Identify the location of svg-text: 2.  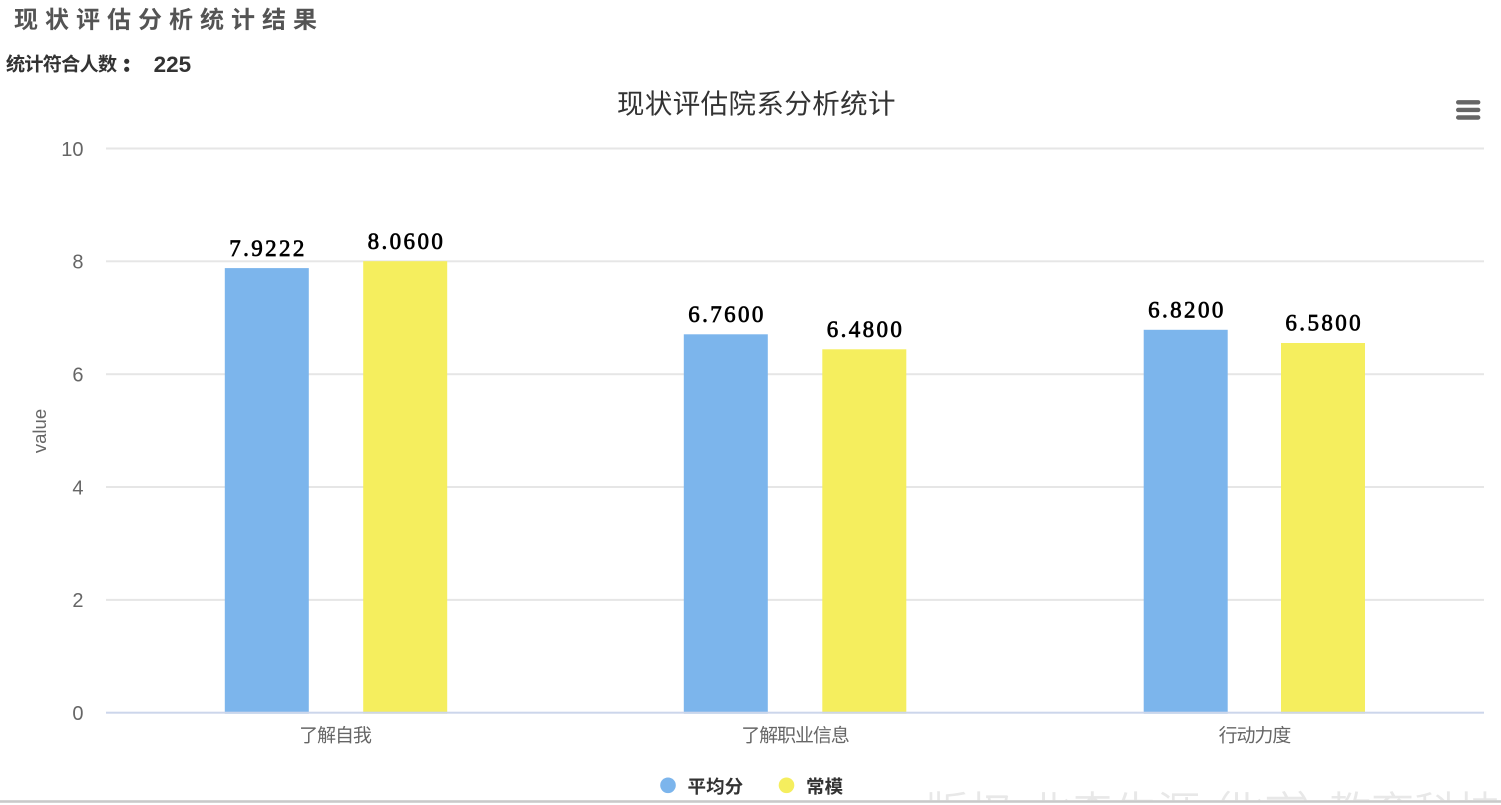
(77, 601).